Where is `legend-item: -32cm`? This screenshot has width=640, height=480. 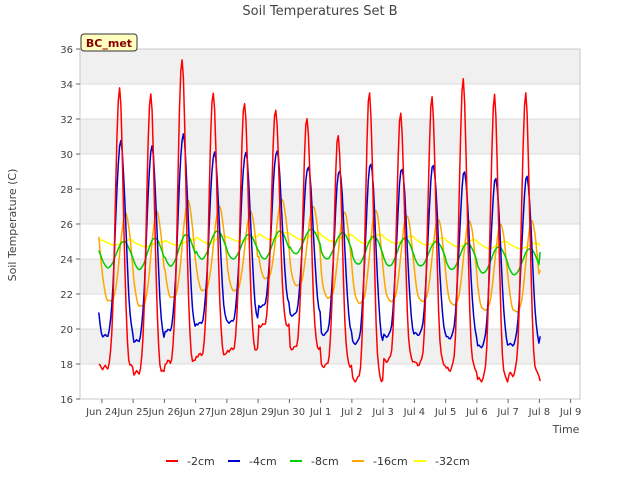 legend-item: -32cm is located at coordinates (442, 461).